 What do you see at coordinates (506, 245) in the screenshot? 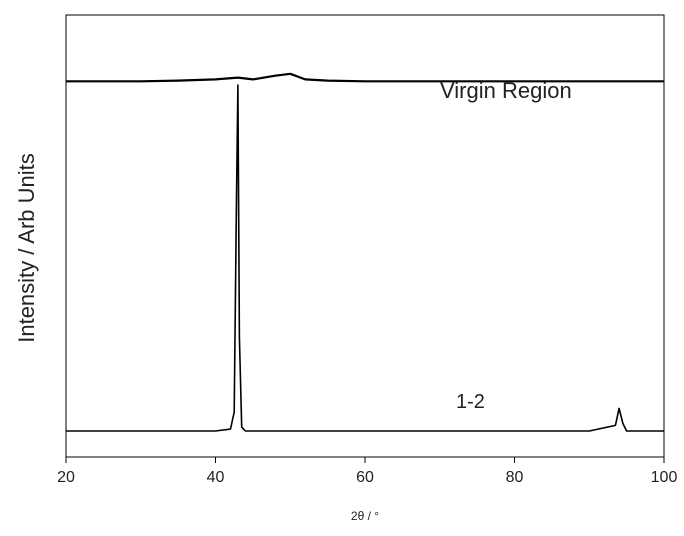
I see `annotations-layer: Virgin Region 1-2` at bounding box center [506, 245].